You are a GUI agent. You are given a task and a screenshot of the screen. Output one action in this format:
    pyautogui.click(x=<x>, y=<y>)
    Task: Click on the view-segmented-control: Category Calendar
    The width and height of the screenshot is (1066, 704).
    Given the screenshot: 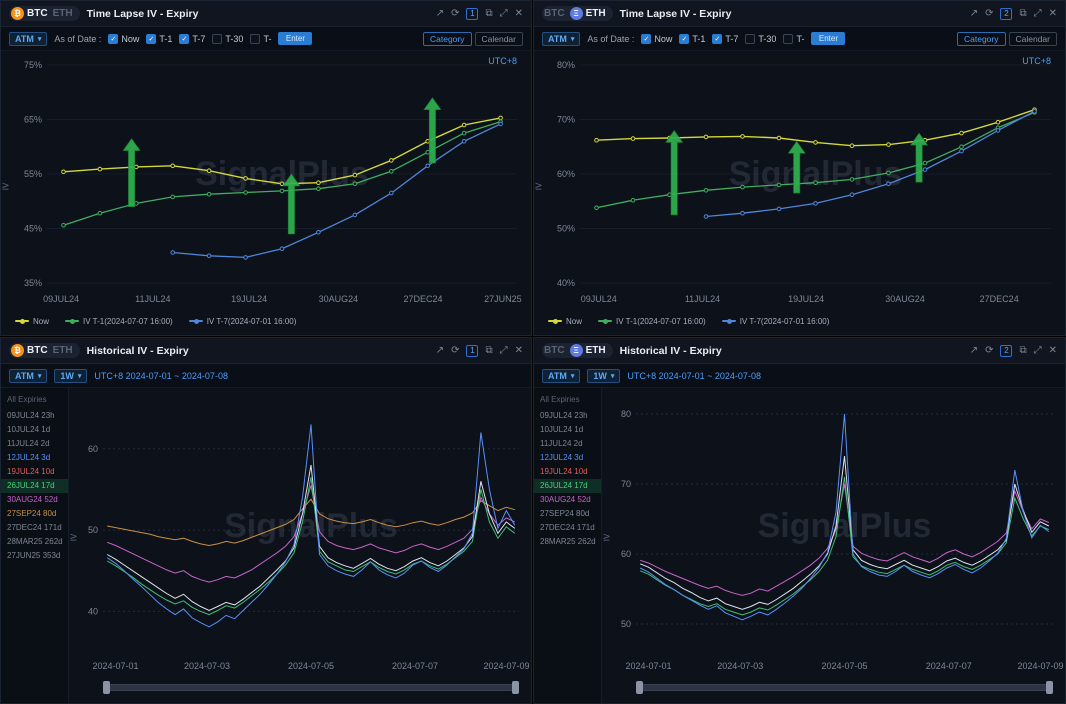 What is the action you would take?
    pyautogui.click(x=1007, y=38)
    